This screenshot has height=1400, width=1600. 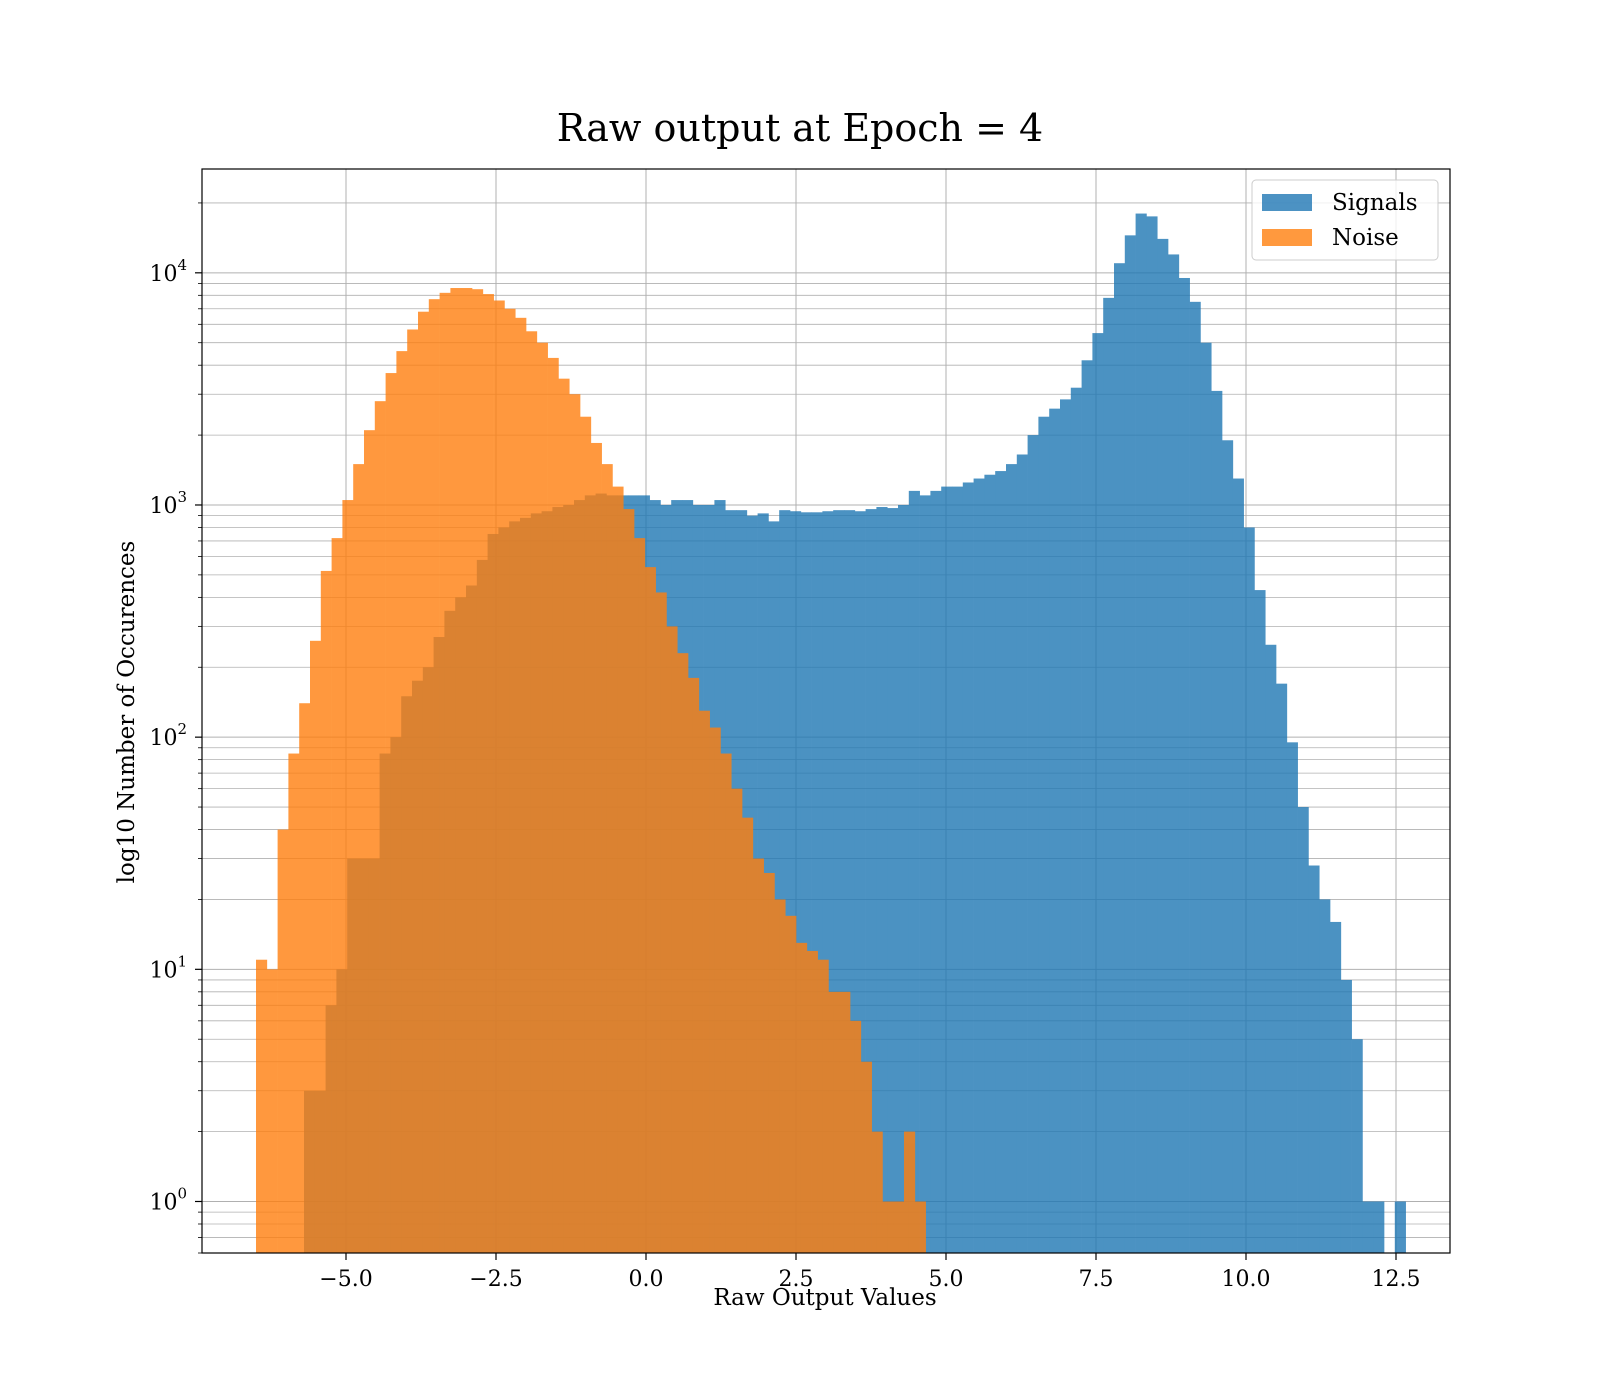 What do you see at coordinates (1345, 220) in the screenshot?
I see `legend: Signals Noise` at bounding box center [1345, 220].